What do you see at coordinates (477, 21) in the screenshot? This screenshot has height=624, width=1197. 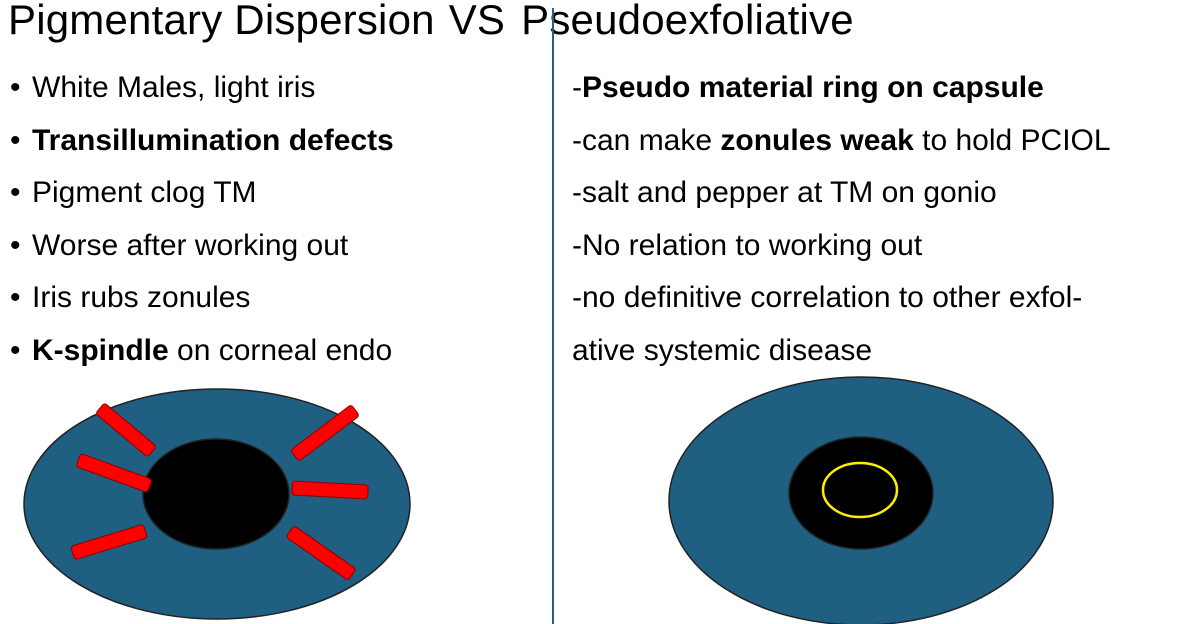 I see `title-vs: VS` at bounding box center [477, 21].